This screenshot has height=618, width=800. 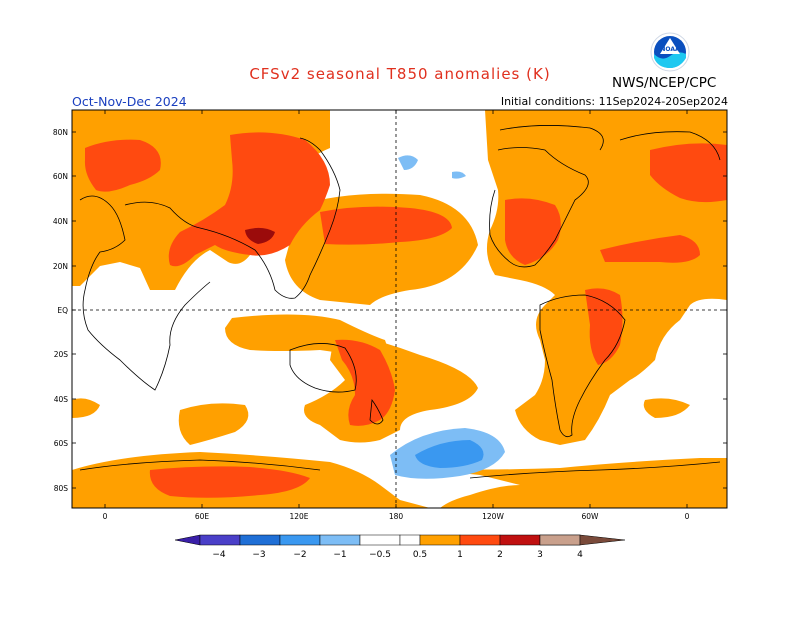 What do you see at coordinates (202, 516) in the screenshot?
I see `lon-tick-label: 60E` at bounding box center [202, 516].